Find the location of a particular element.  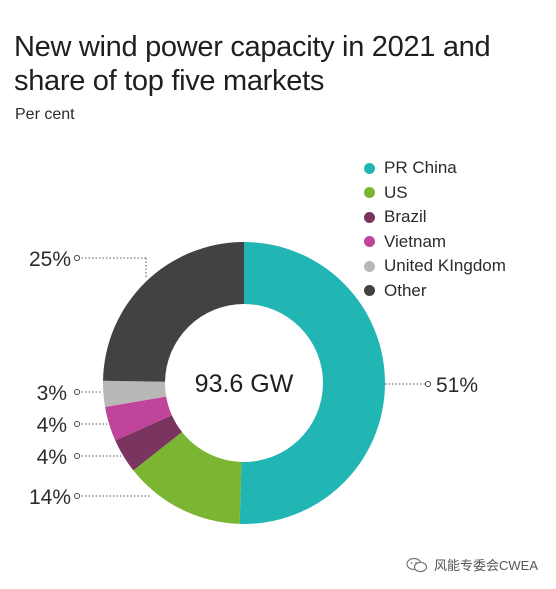

legend-label-other: Other is located at coordinates (405, 290).